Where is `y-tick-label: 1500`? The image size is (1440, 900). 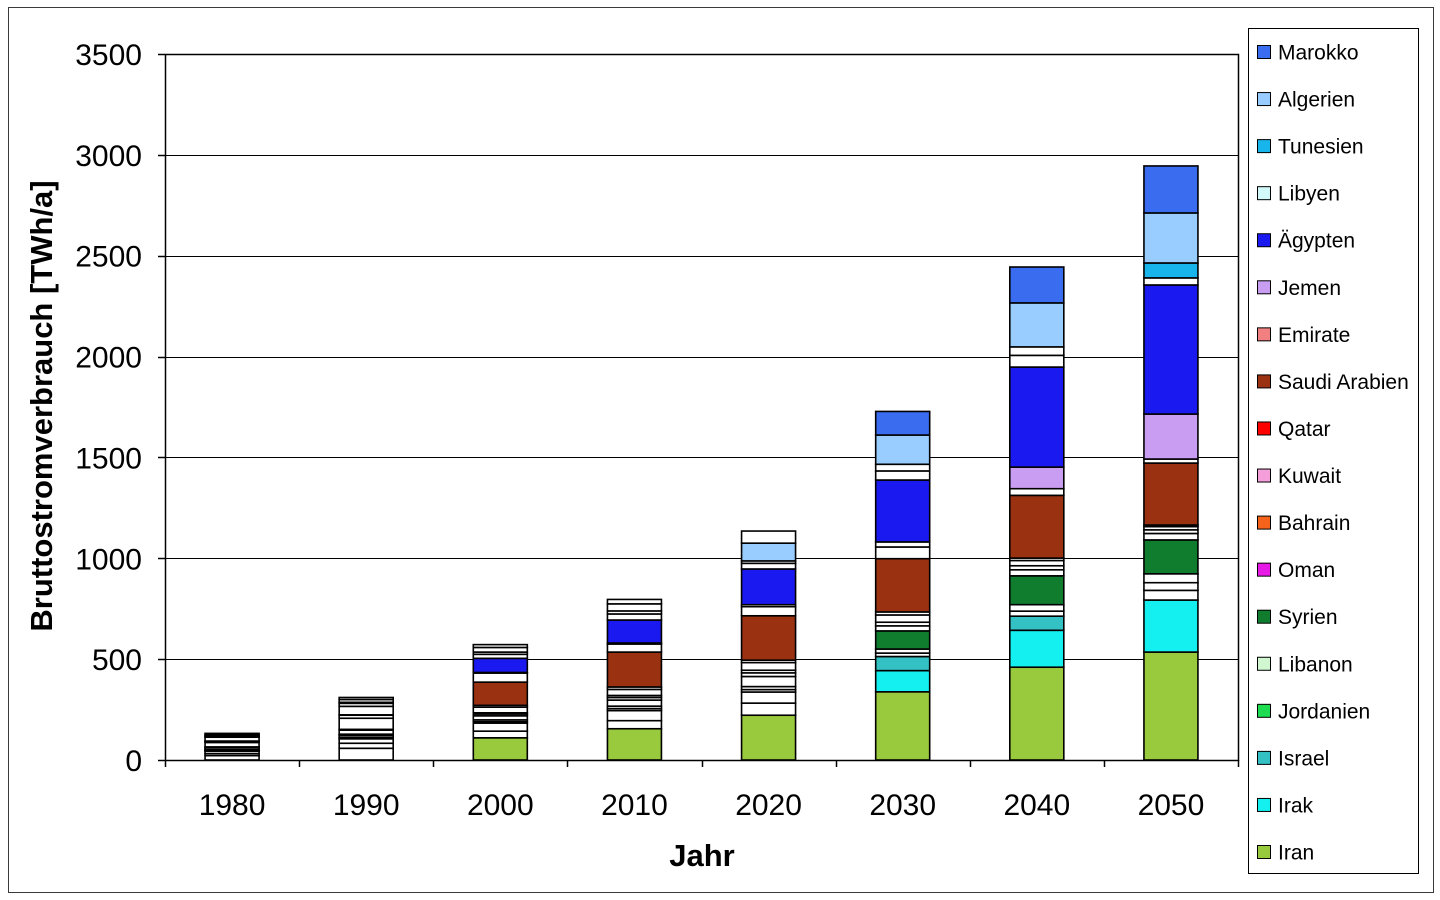
y-tick-label: 1500 is located at coordinates (108, 458).